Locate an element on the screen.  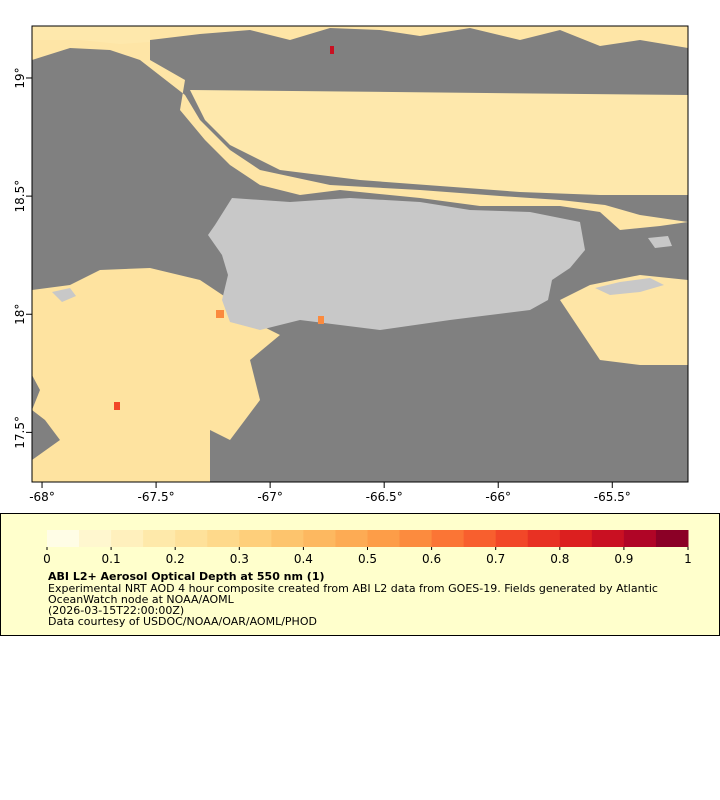
colorbar-tick-label: 0.2 is located at coordinates (175, 559).